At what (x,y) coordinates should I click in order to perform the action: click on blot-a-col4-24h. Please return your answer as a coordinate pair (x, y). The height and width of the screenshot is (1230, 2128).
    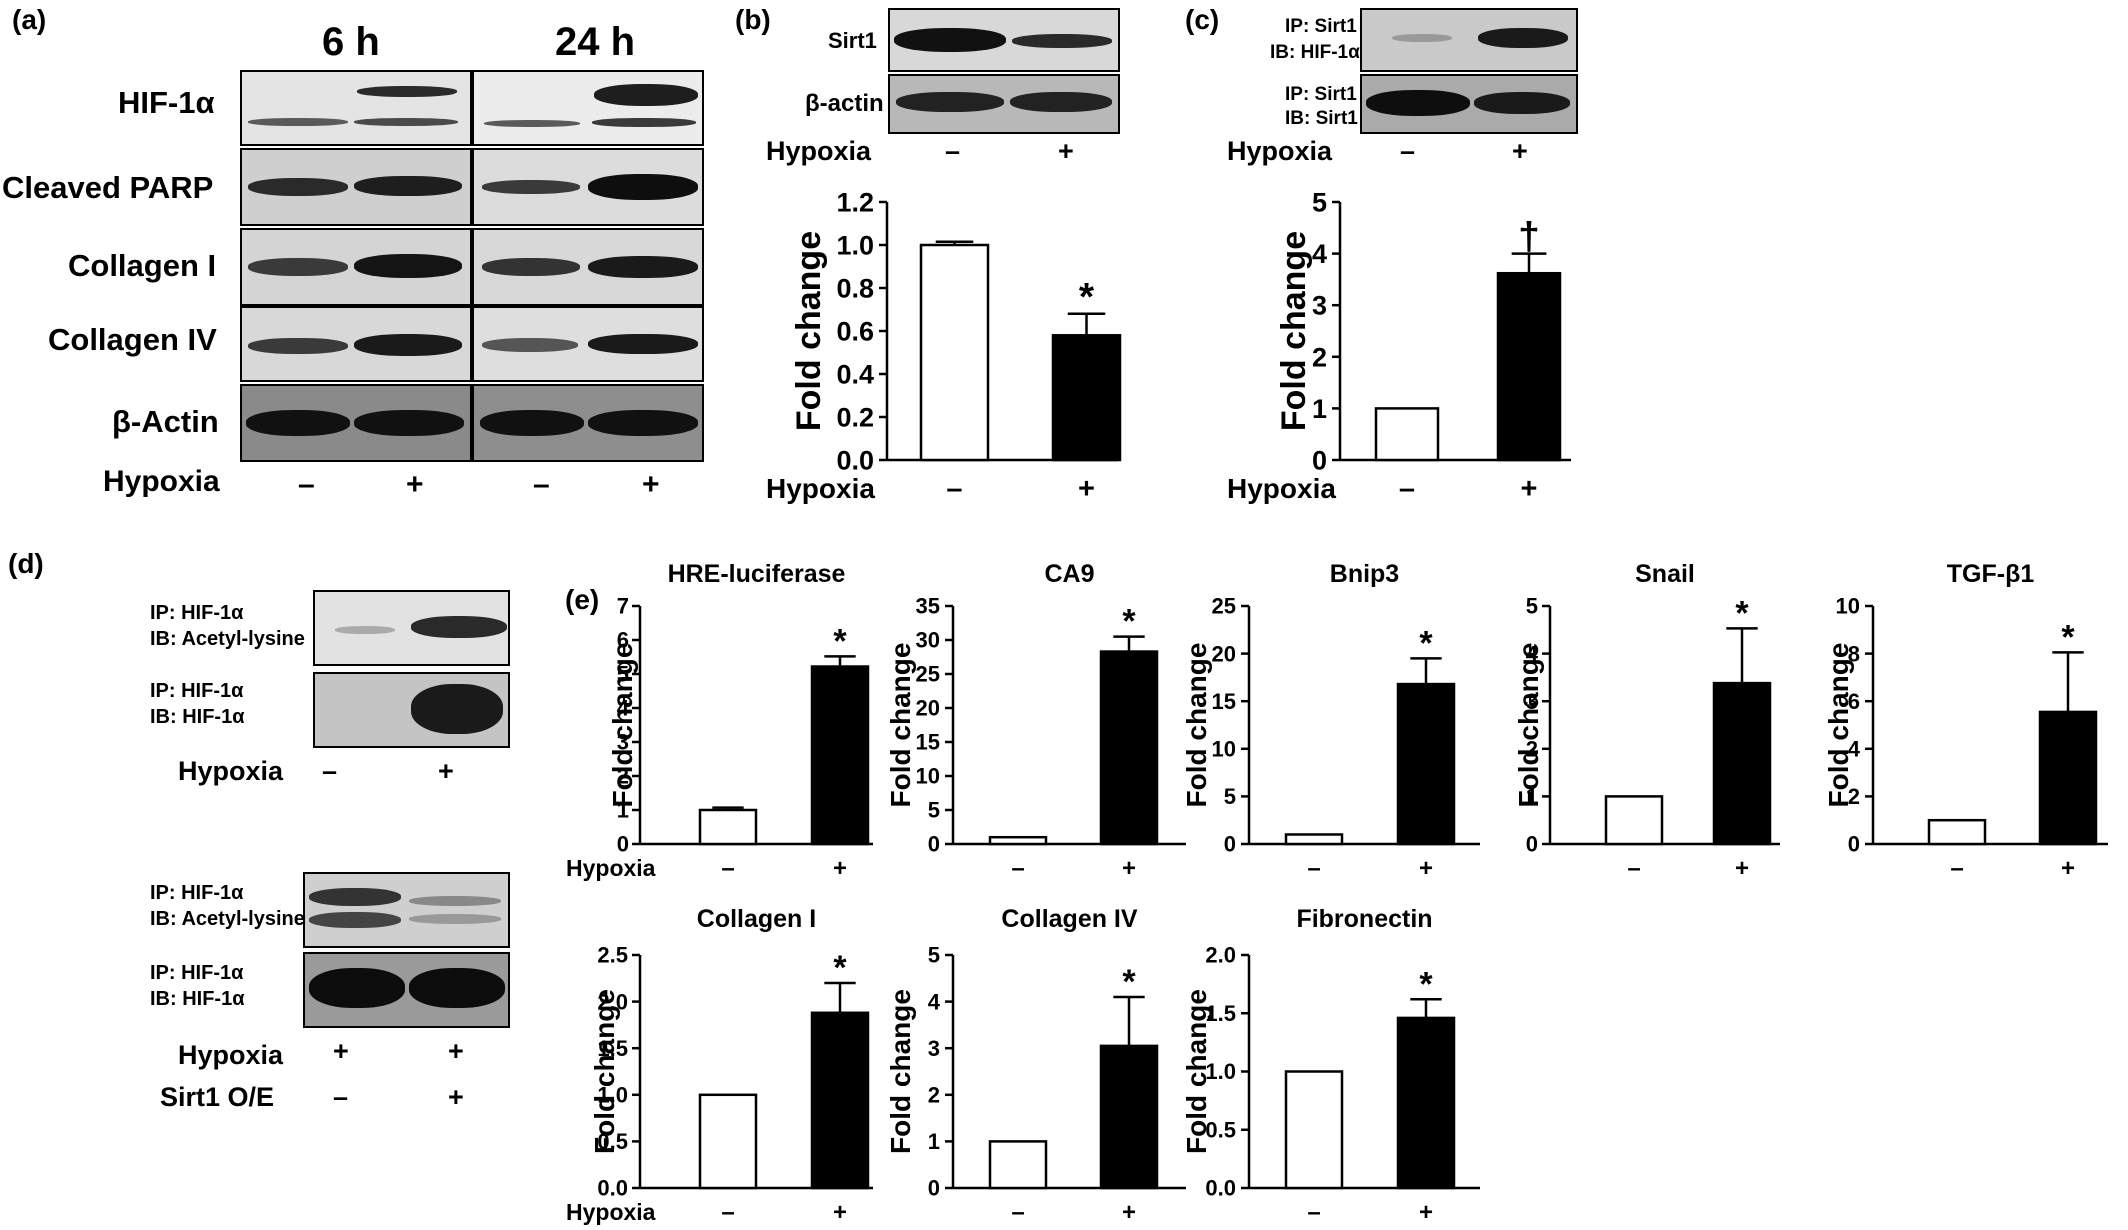
    Looking at the image, I should click on (588, 344).